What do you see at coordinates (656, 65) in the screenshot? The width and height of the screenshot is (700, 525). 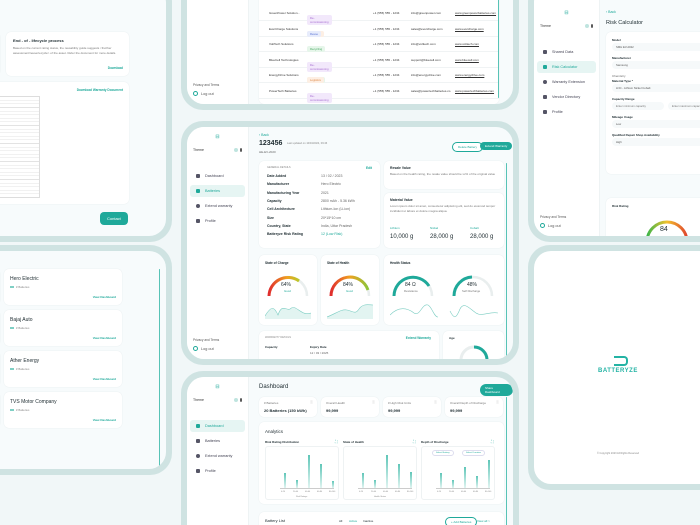 I see `manufacturer-input: Samsung` at bounding box center [656, 65].